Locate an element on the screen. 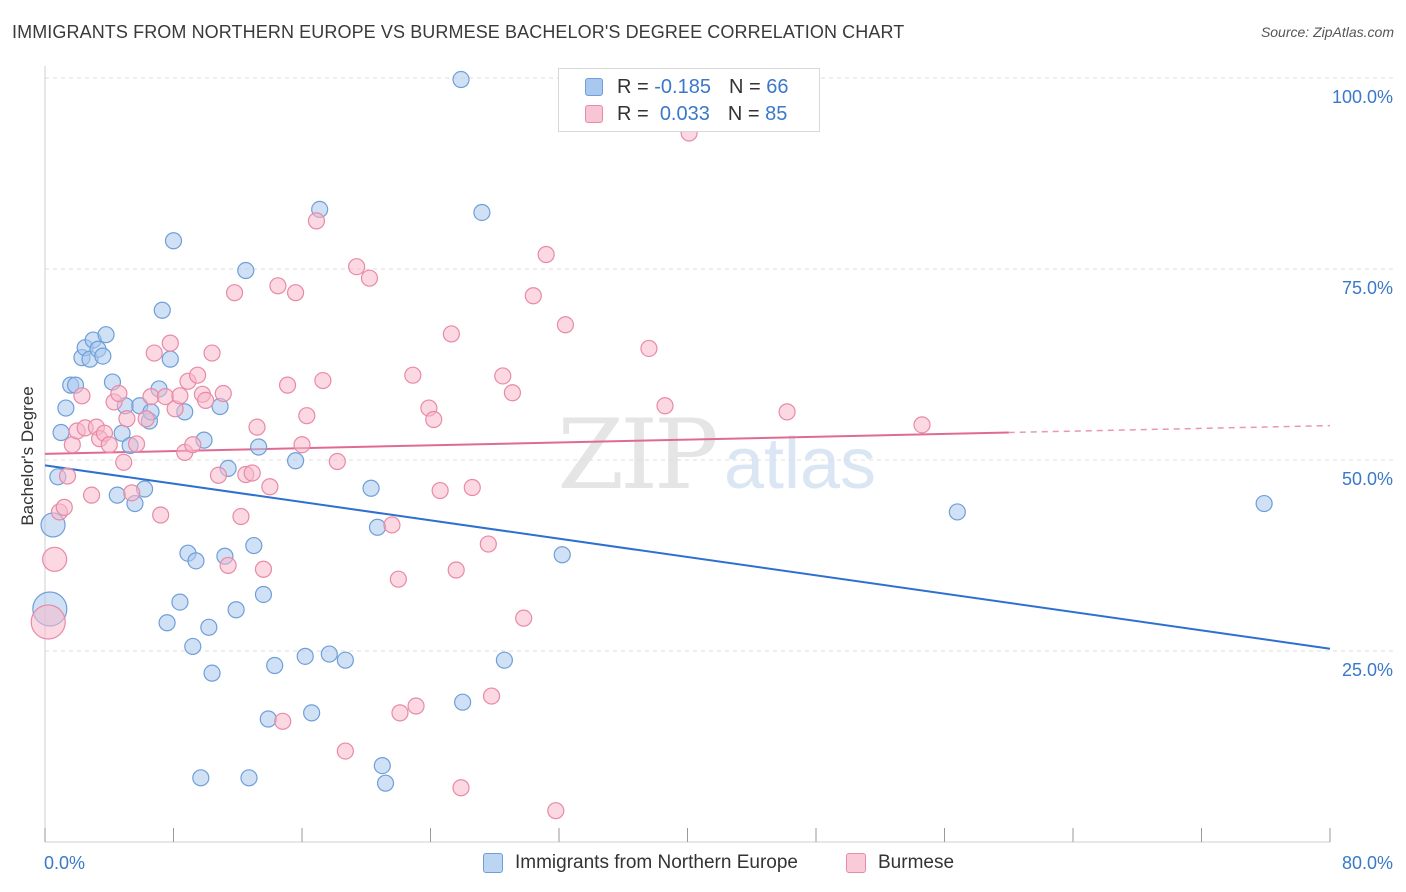 The image size is (1406, 892). y-tick-label: 25.0% is located at coordinates (1367, 670).